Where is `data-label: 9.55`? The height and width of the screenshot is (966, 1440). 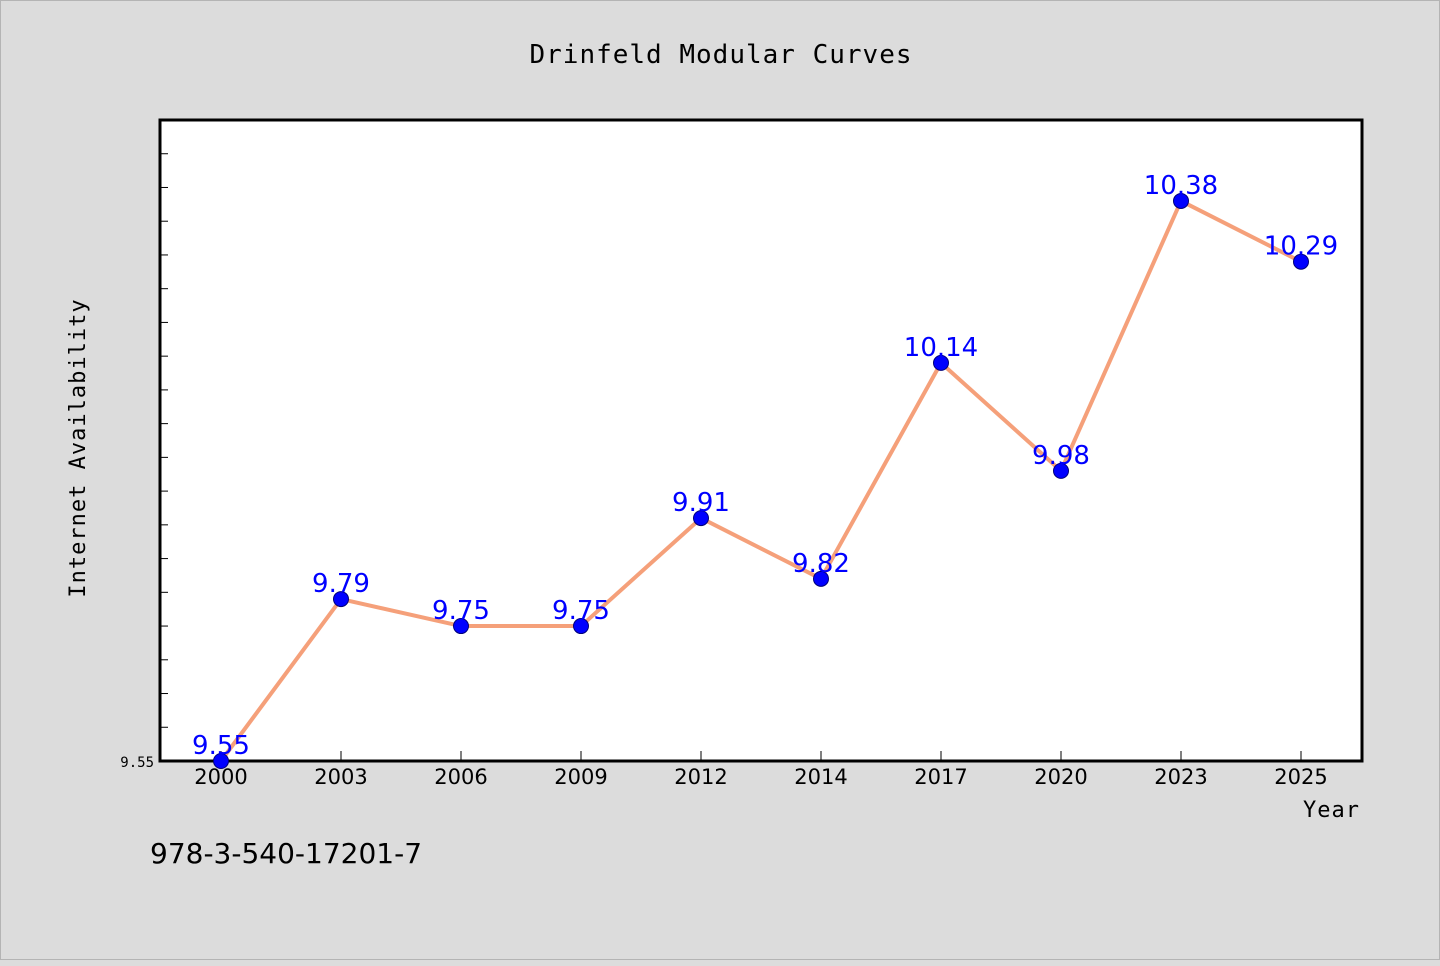
data-label: 9.55 is located at coordinates (221, 746).